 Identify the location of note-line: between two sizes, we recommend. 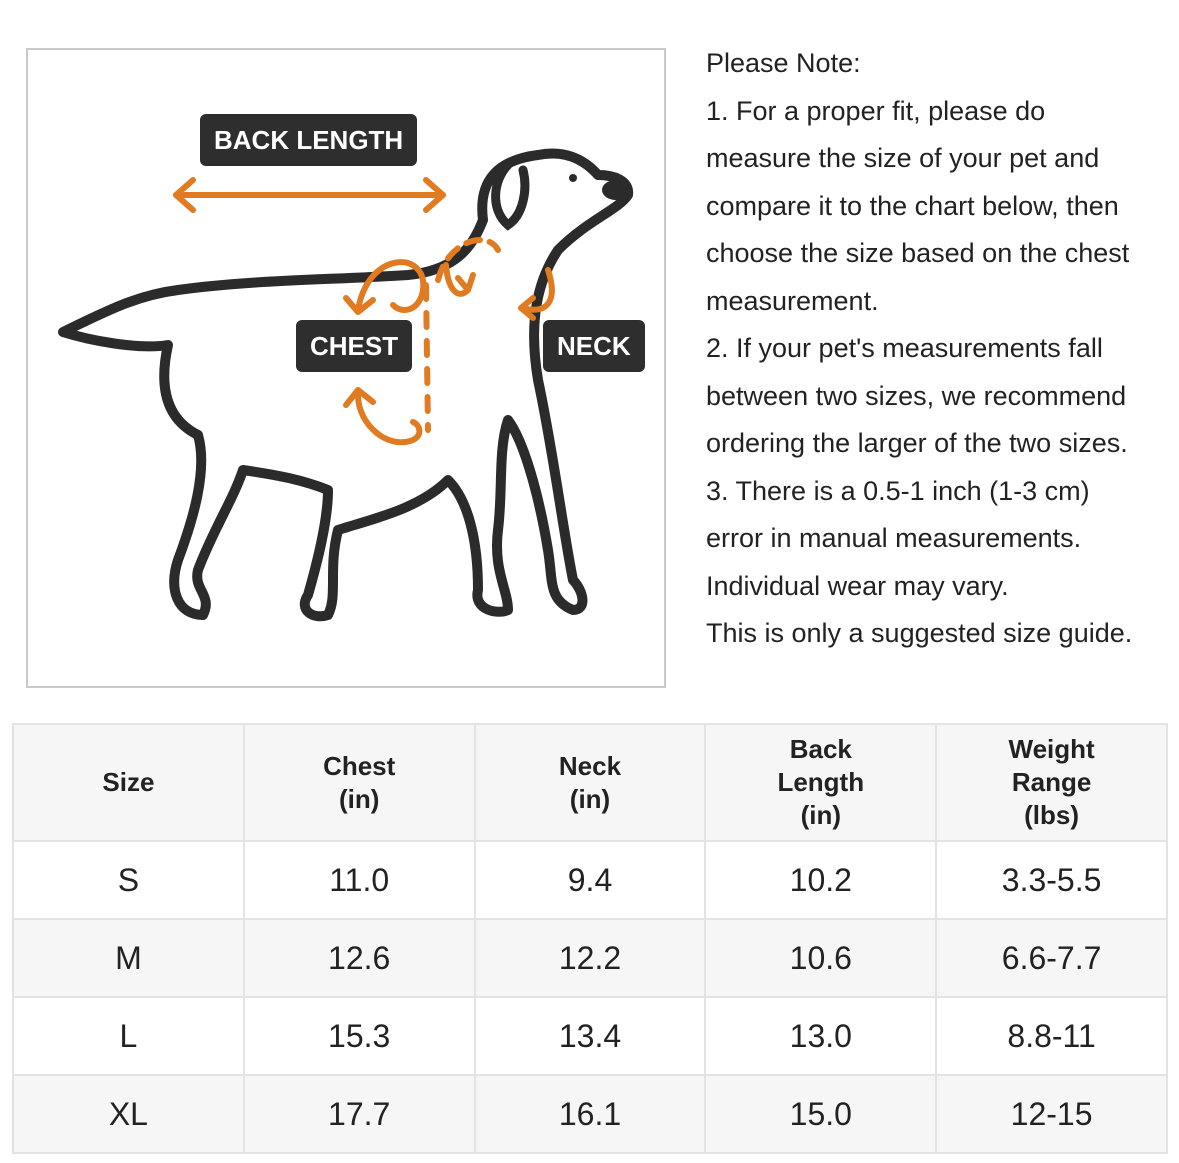
(916, 395).